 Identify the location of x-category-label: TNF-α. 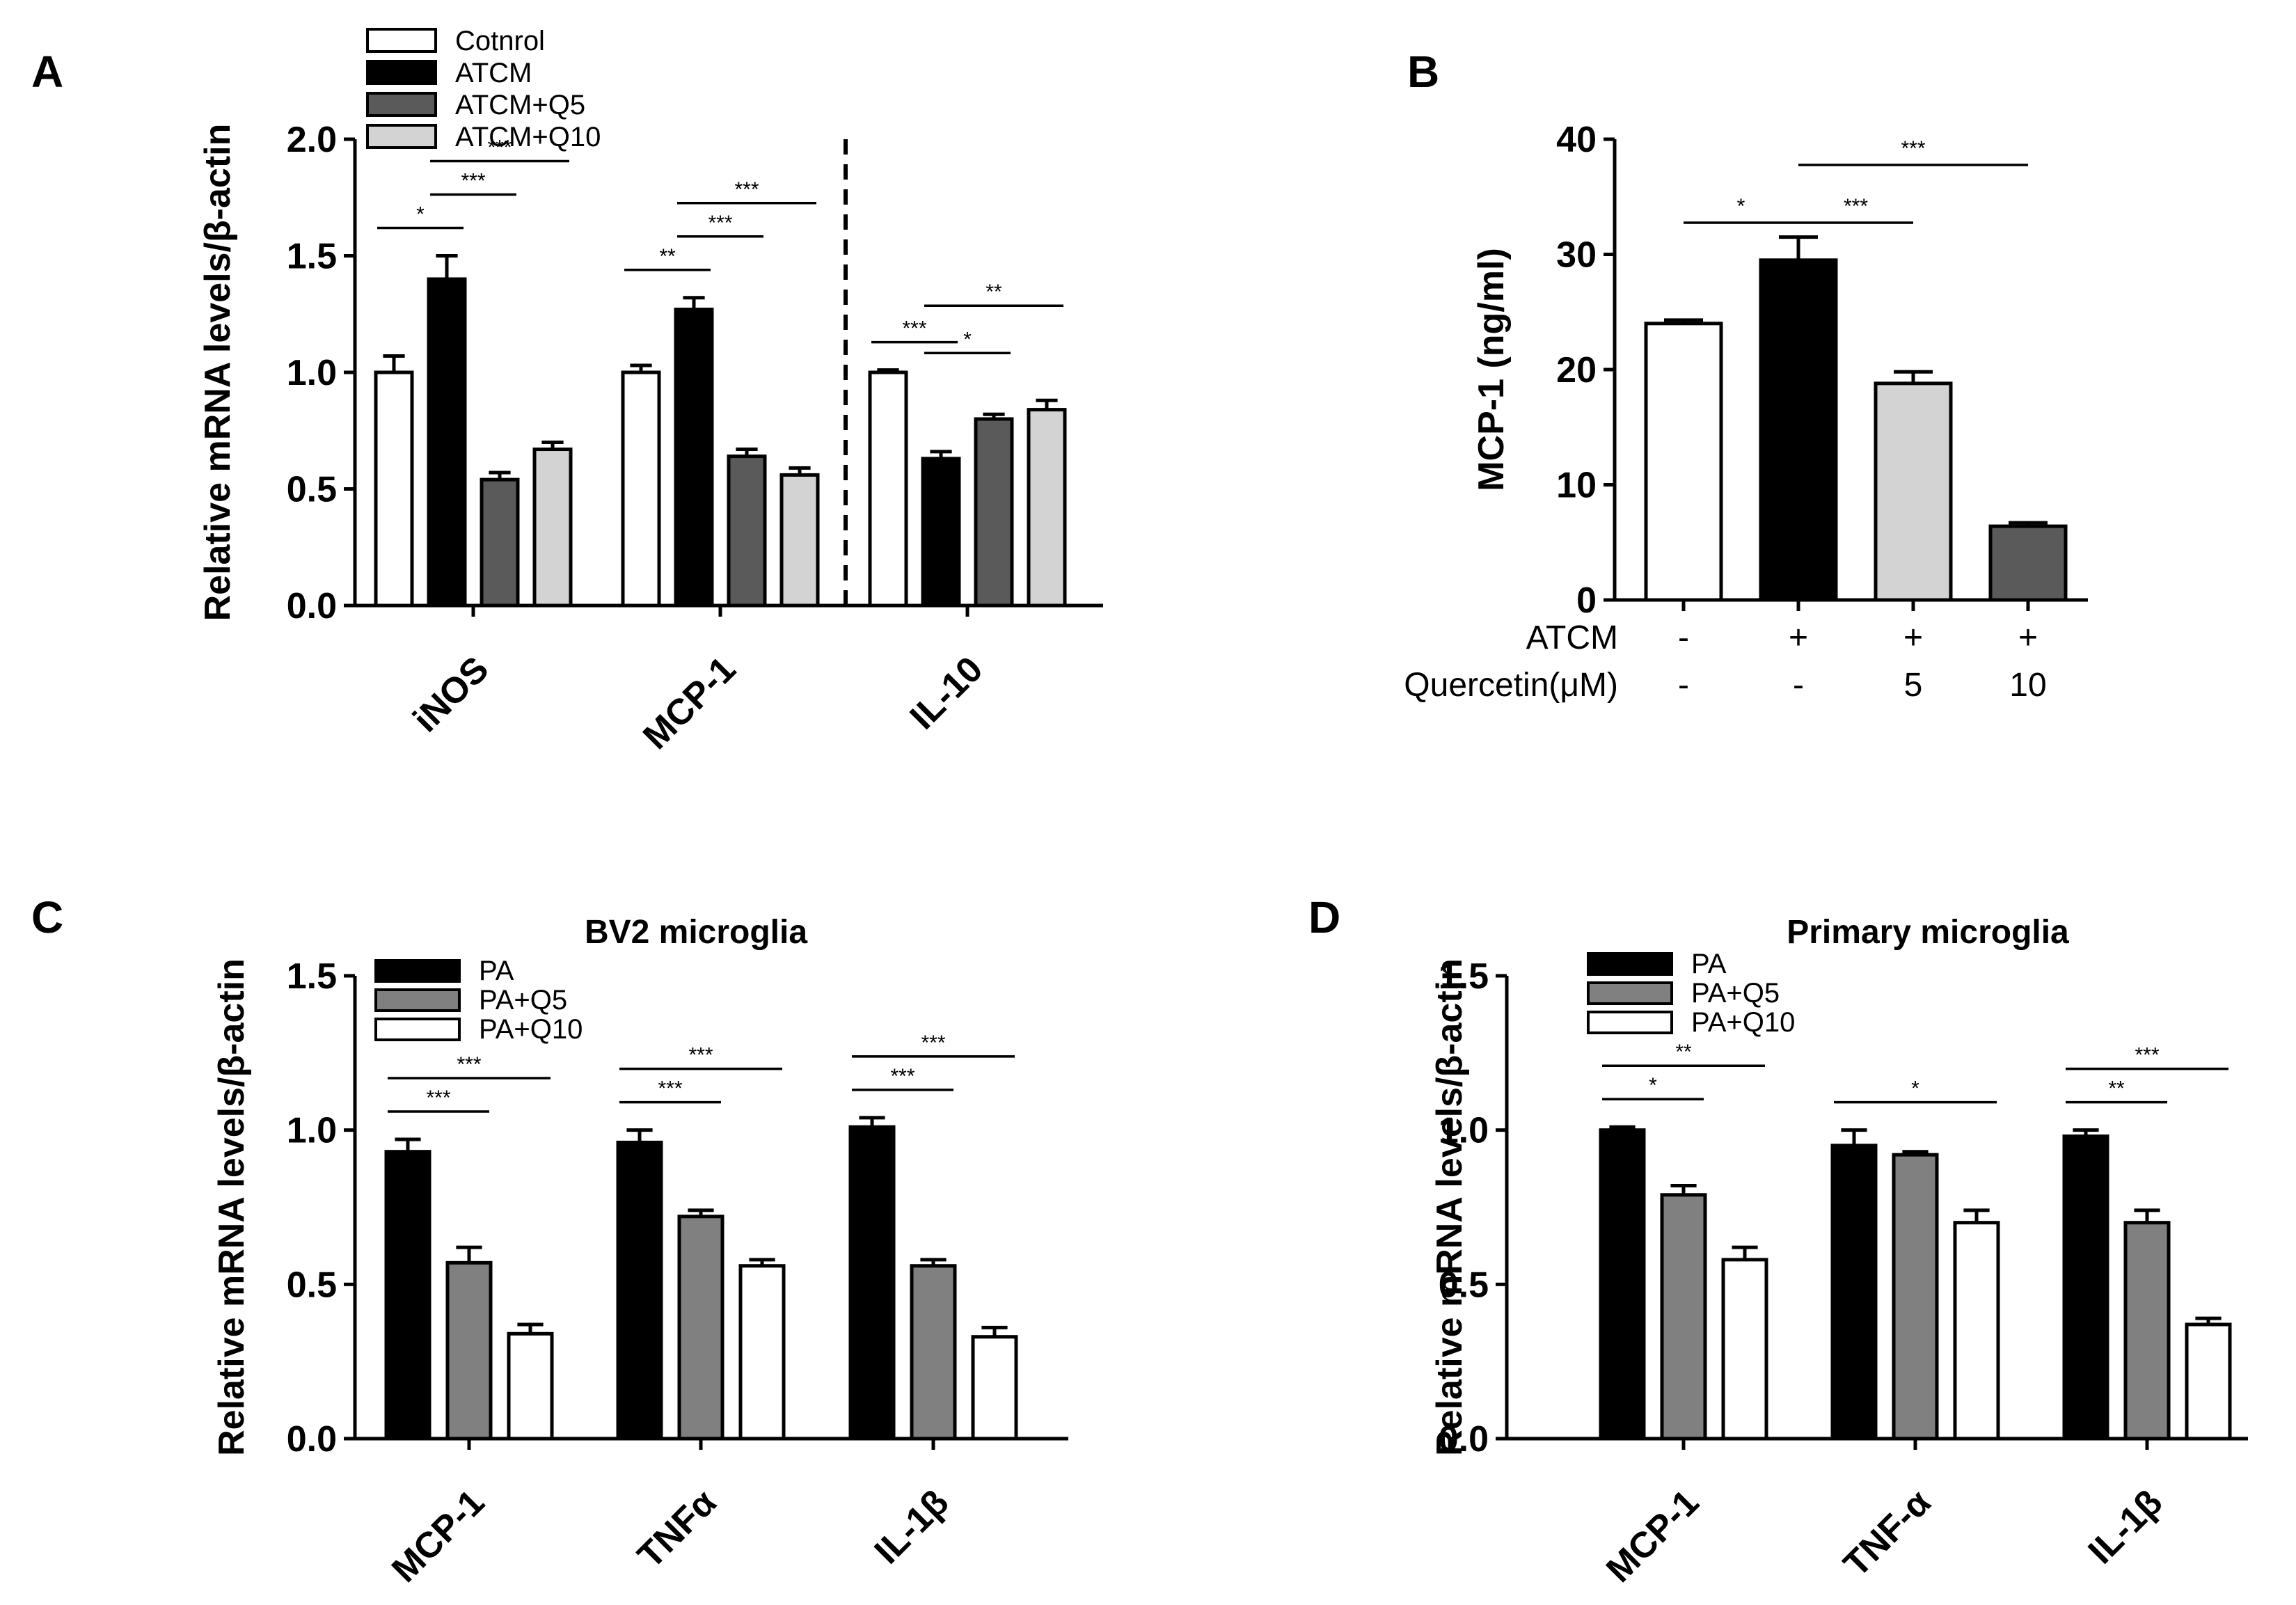
(1887, 1533).